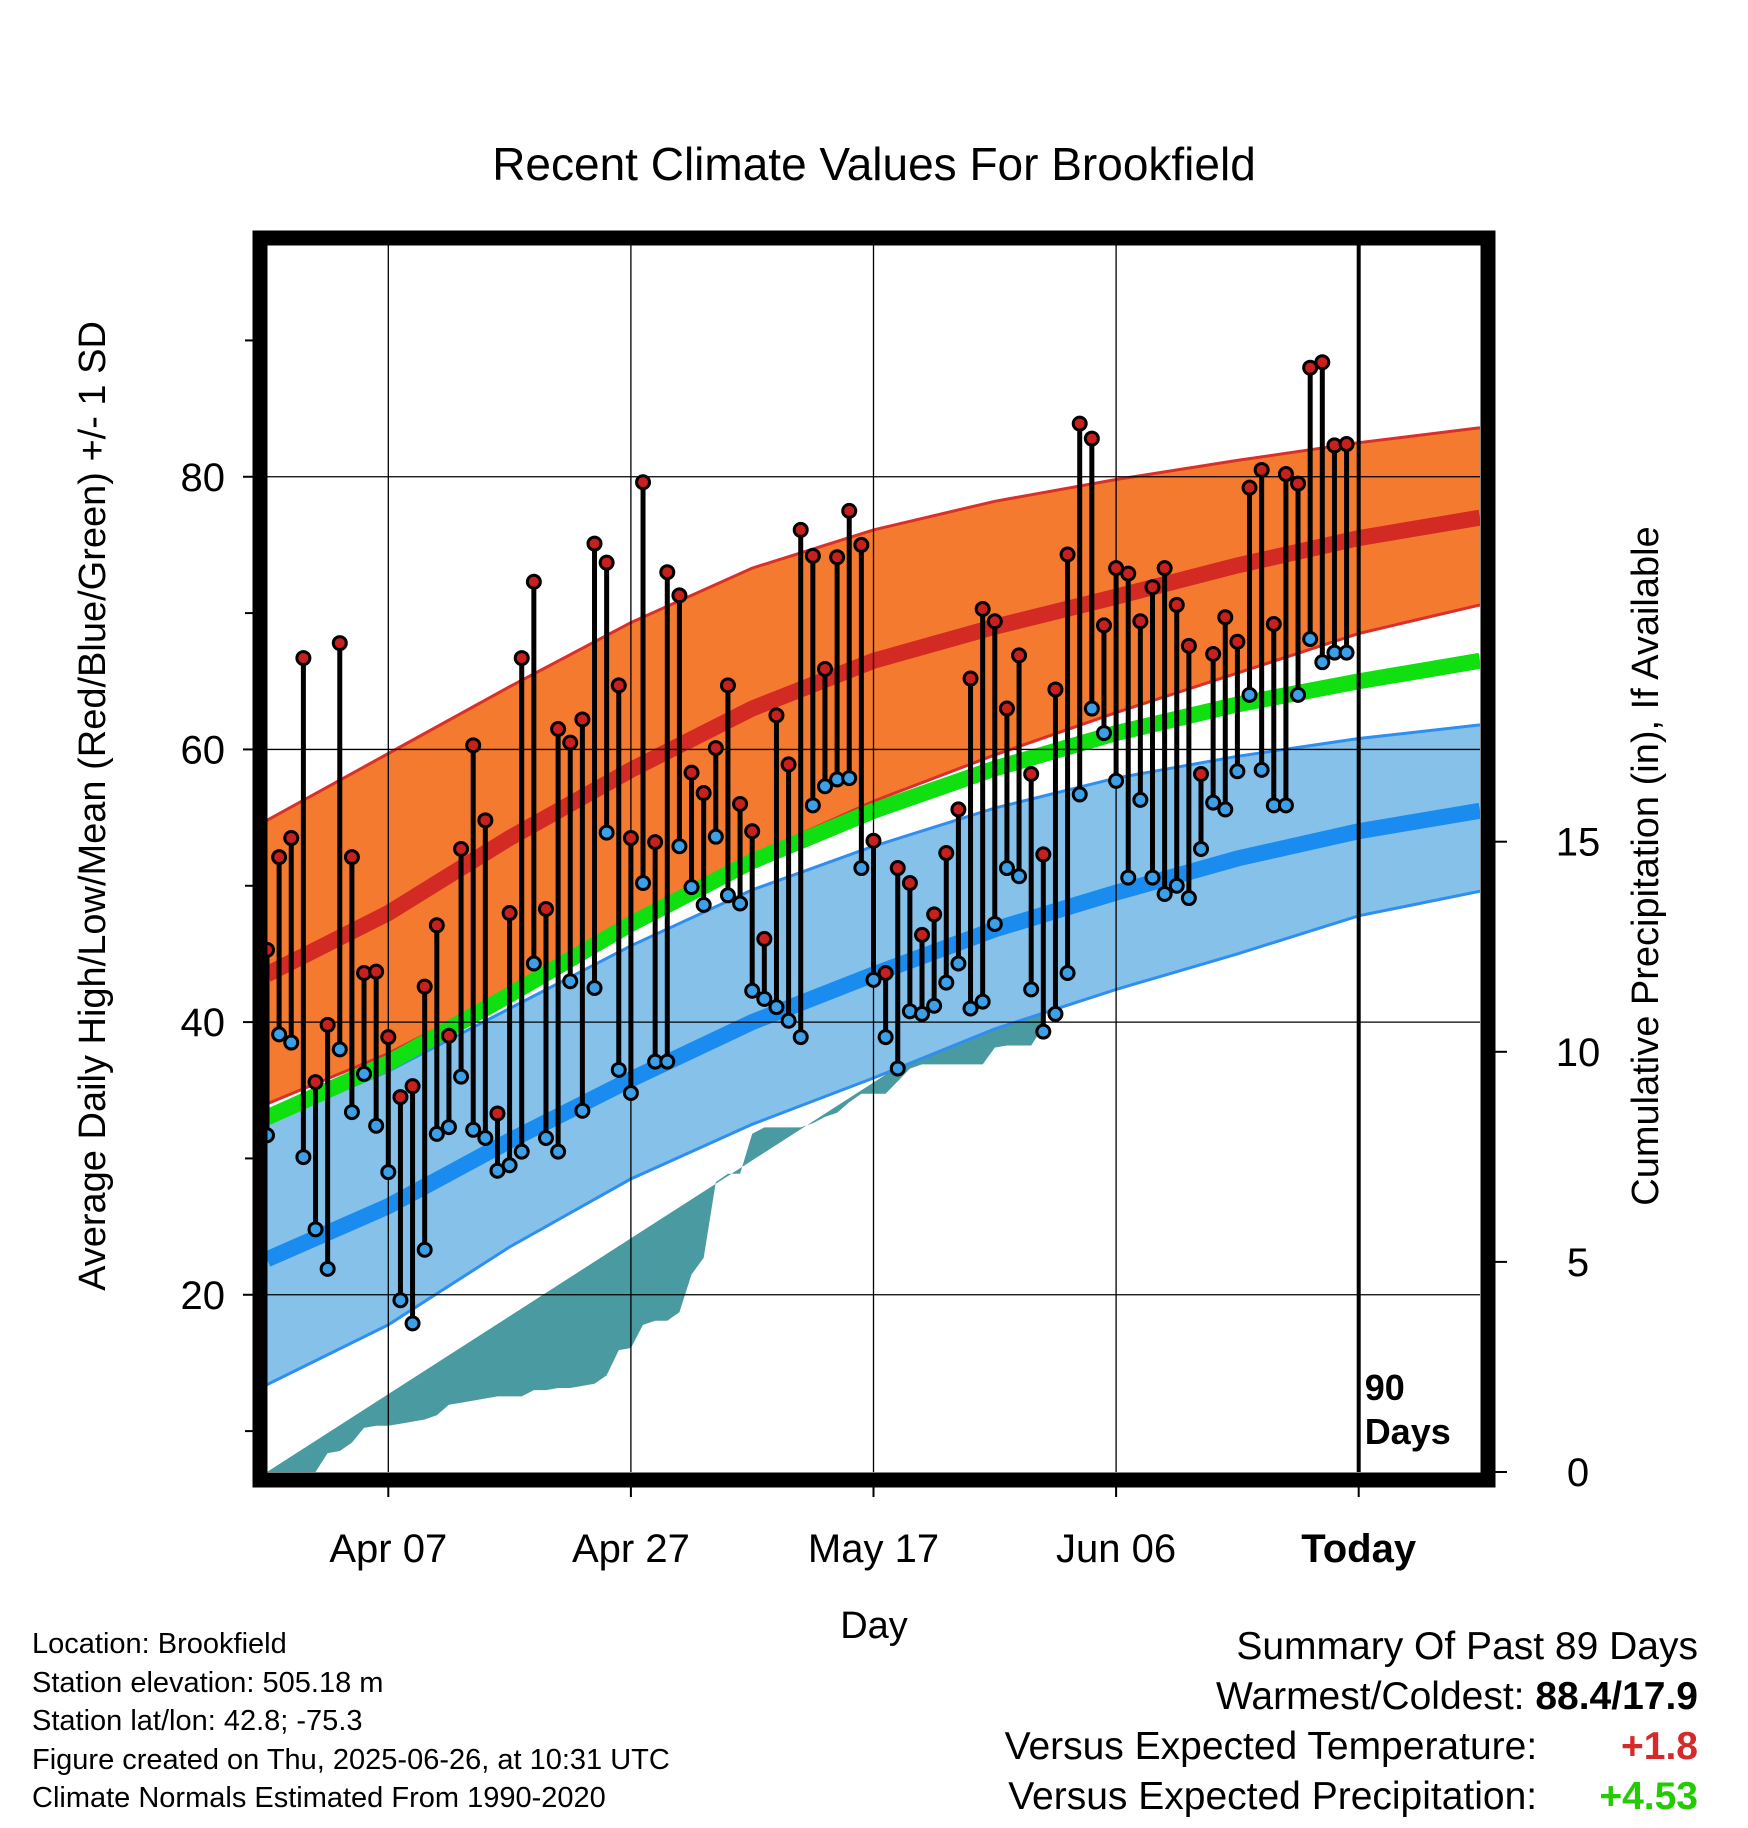 This screenshot has width=1748, height=1828. Describe the element at coordinates (1271, 1746) in the screenshot. I see `temperature-departure-label: Versus Expected Temperature:` at that location.